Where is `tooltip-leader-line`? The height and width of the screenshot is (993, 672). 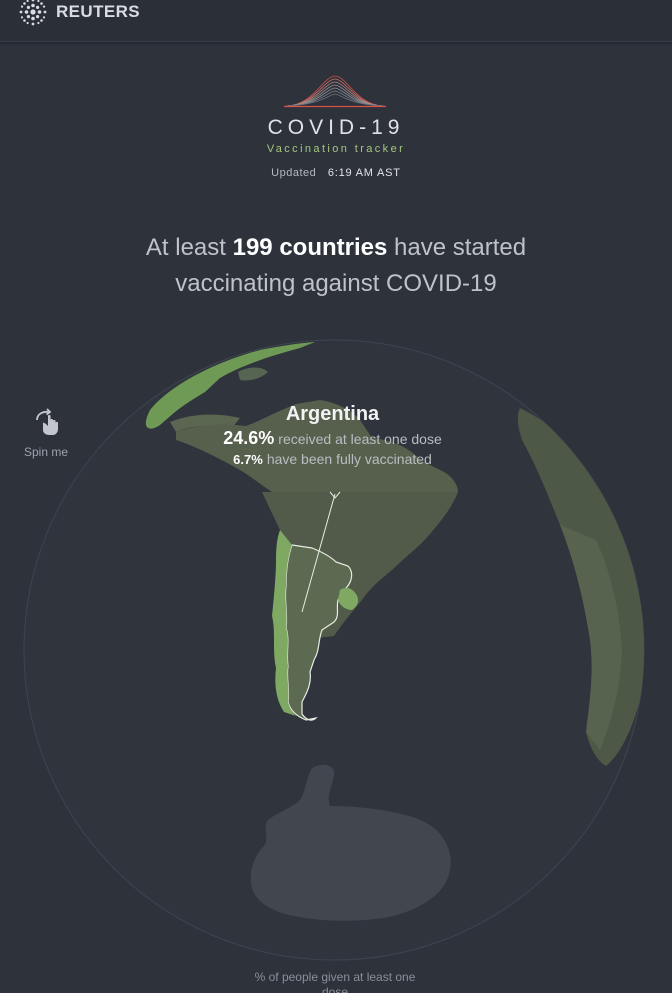
tooltip-leader-line is located at coordinates (318, 553).